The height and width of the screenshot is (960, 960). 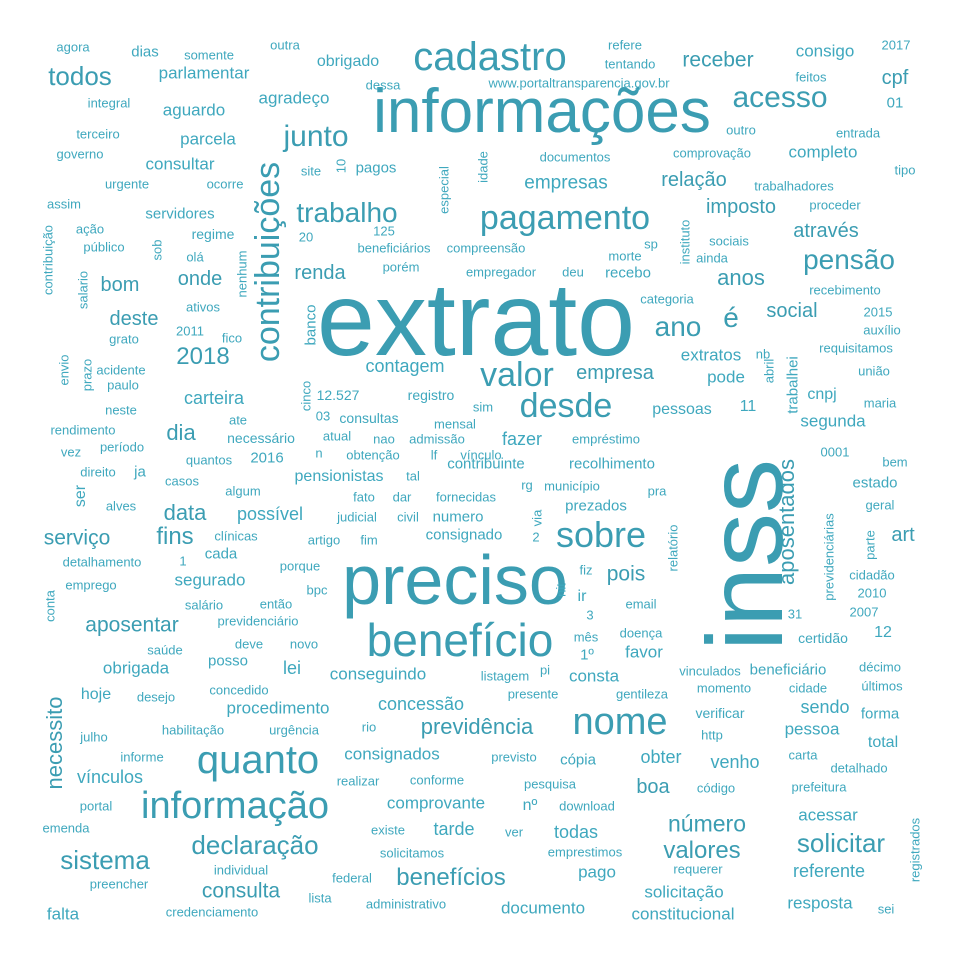 I want to click on cloud-word: pra, so click(x=657, y=491).